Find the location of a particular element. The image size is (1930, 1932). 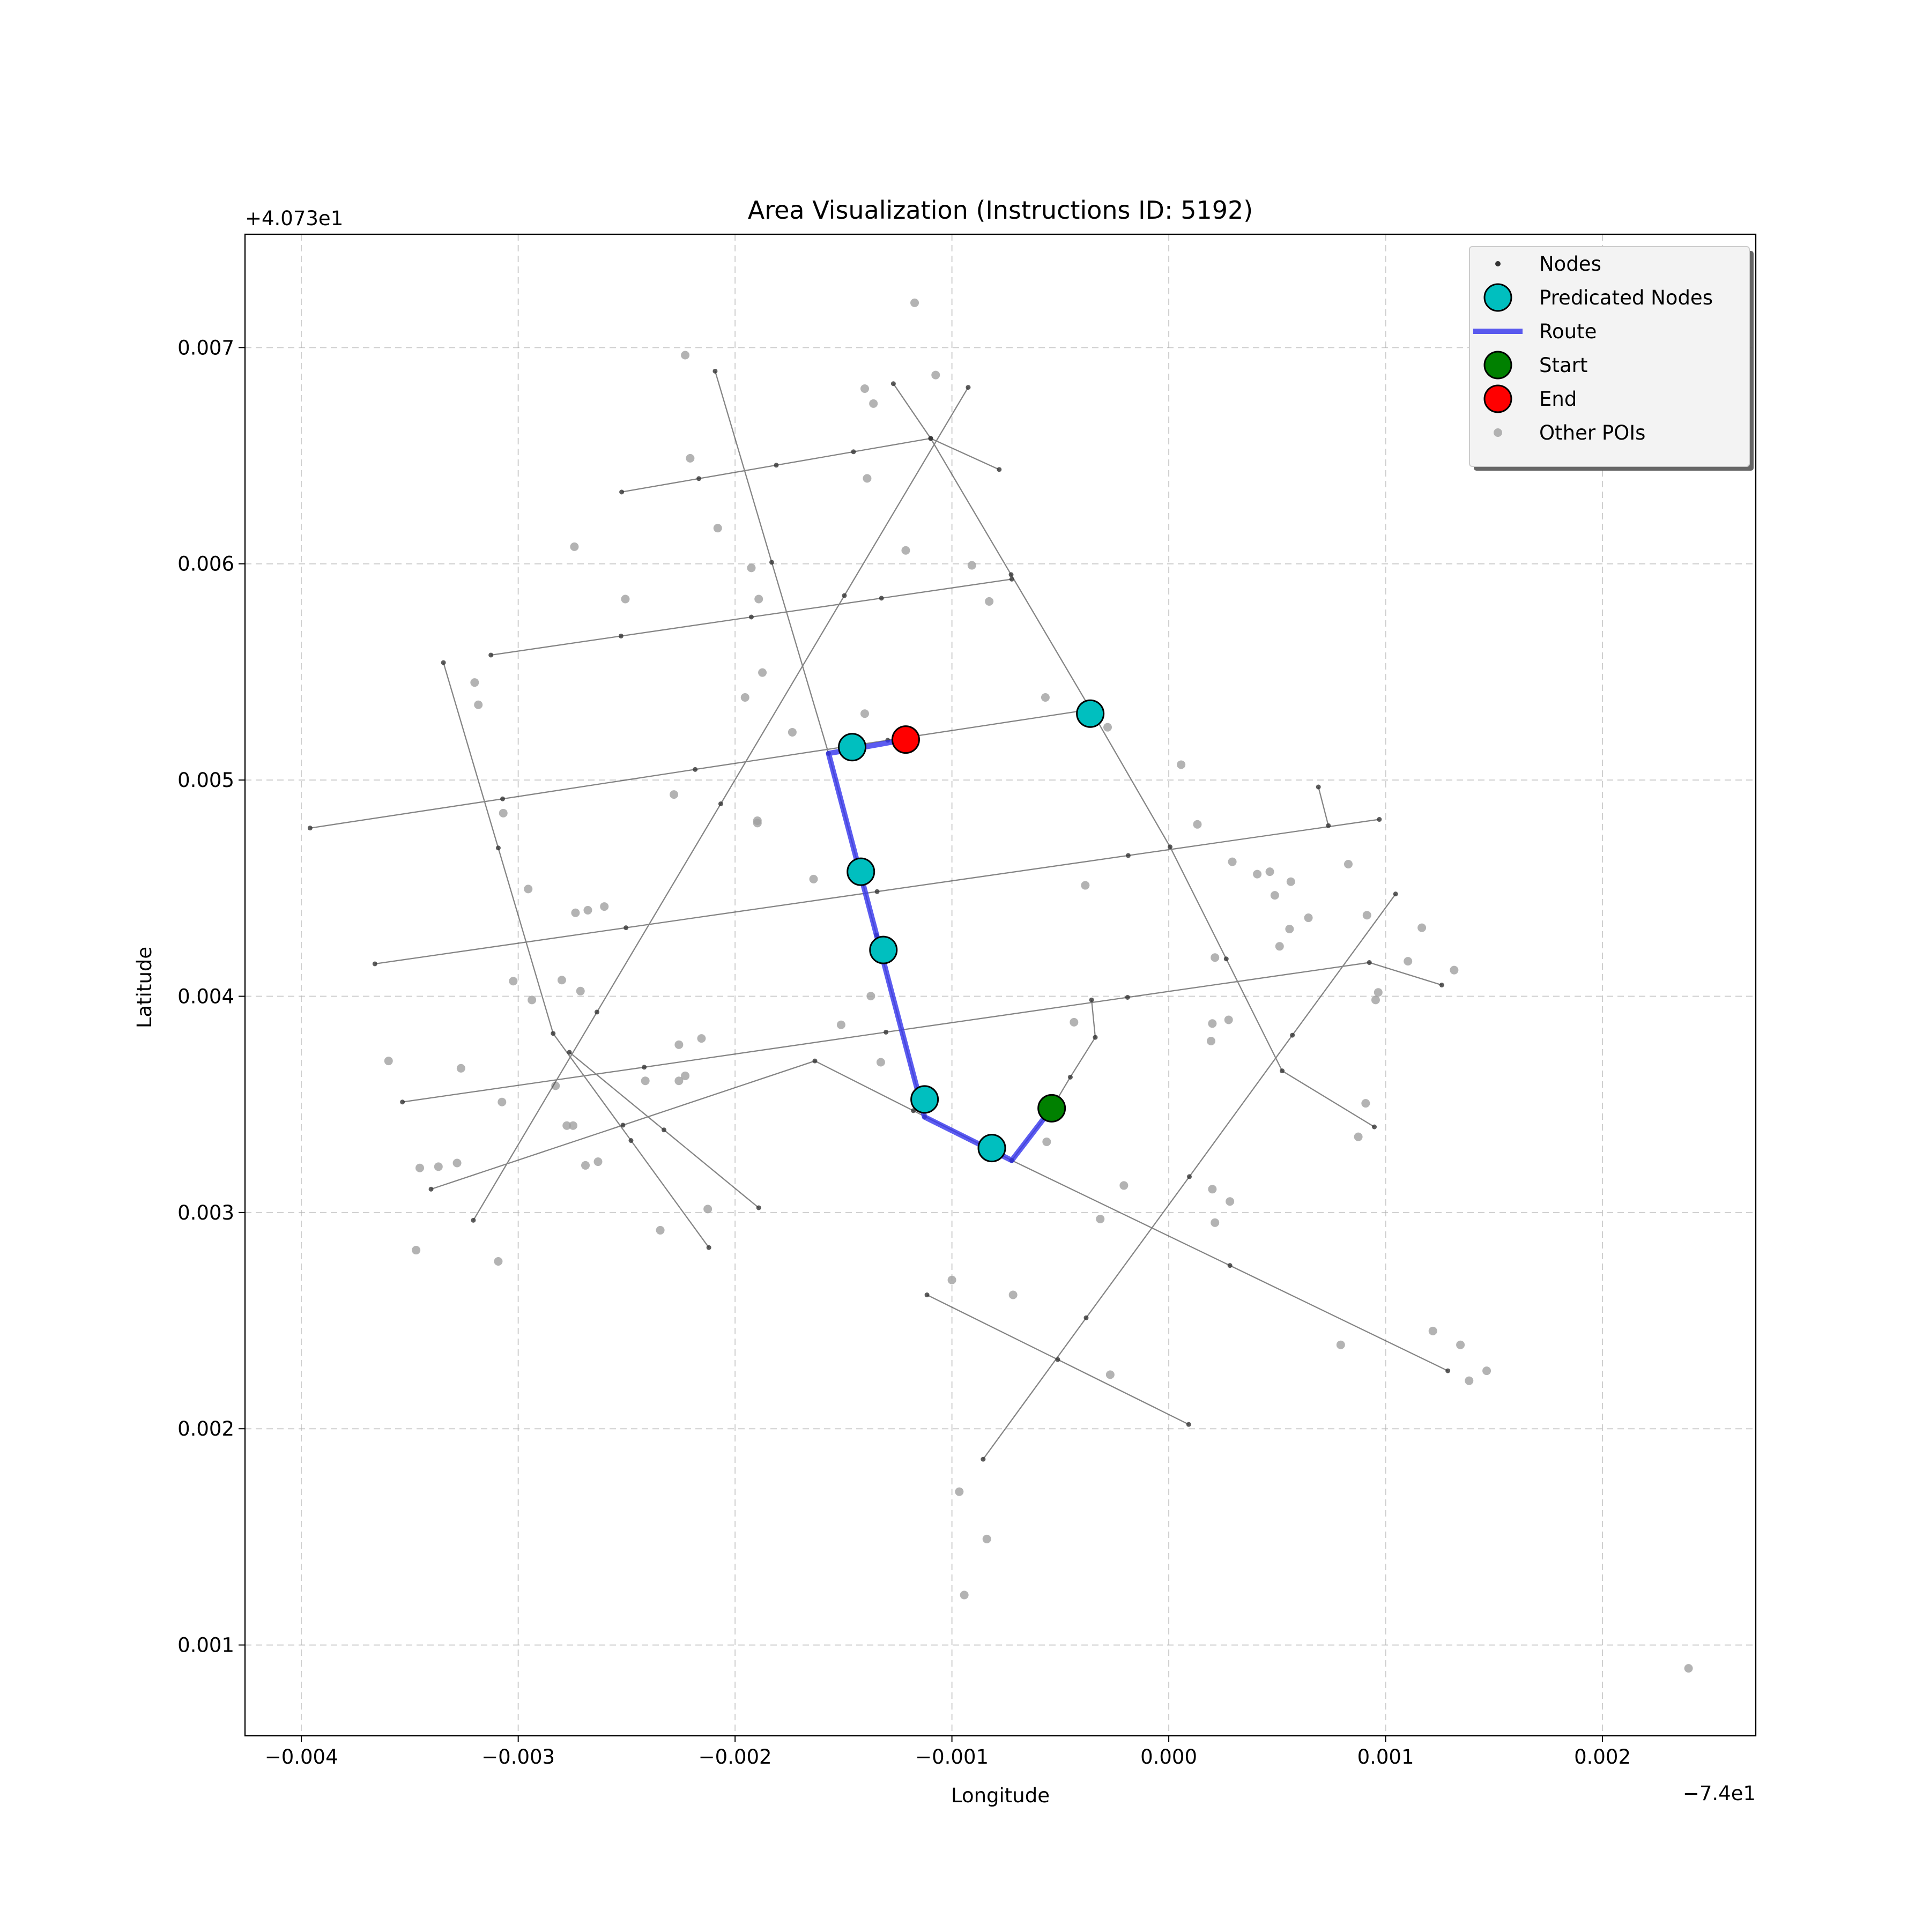

y-axis-label: Latitude is located at coordinates (144, 987).